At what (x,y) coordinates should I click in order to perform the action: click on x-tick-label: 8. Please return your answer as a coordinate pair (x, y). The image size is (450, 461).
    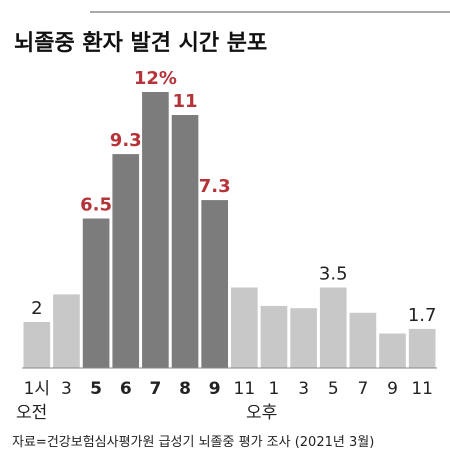
    Looking at the image, I should click on (185, 389).